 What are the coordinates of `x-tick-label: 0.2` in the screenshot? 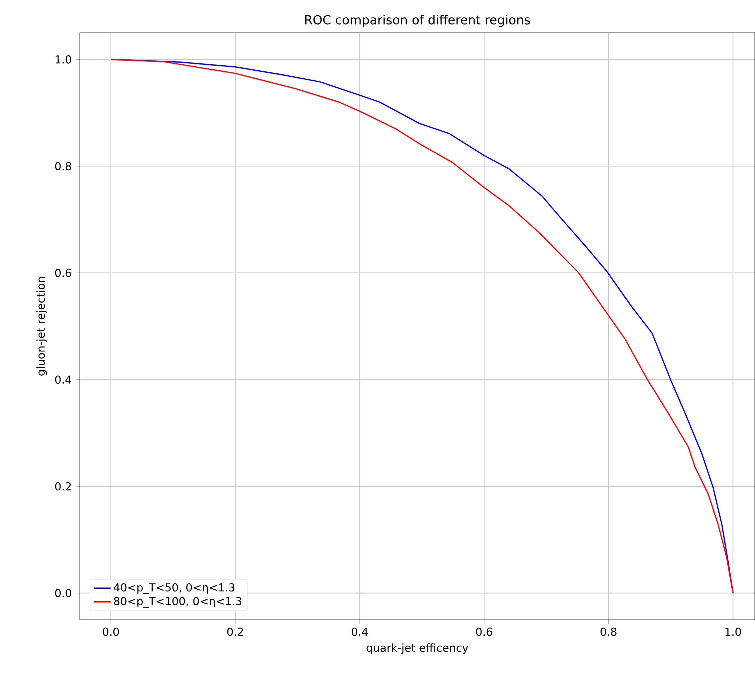 It's located at (236, 632).